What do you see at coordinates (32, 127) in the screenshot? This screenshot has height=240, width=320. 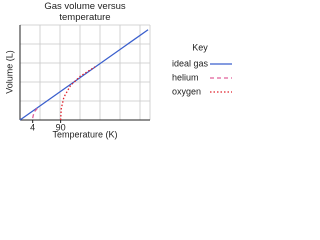 I see `x-tick-label: 4` at bounding box center [32, 127].